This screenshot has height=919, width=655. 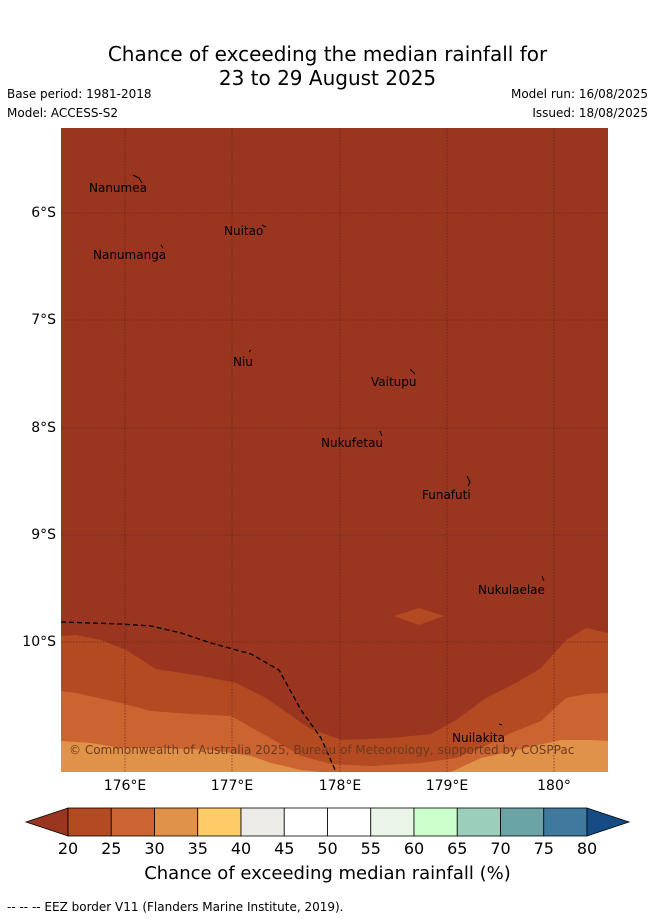 I want to click on colorbar-tick-label: 20, so click(x=68, y=848).